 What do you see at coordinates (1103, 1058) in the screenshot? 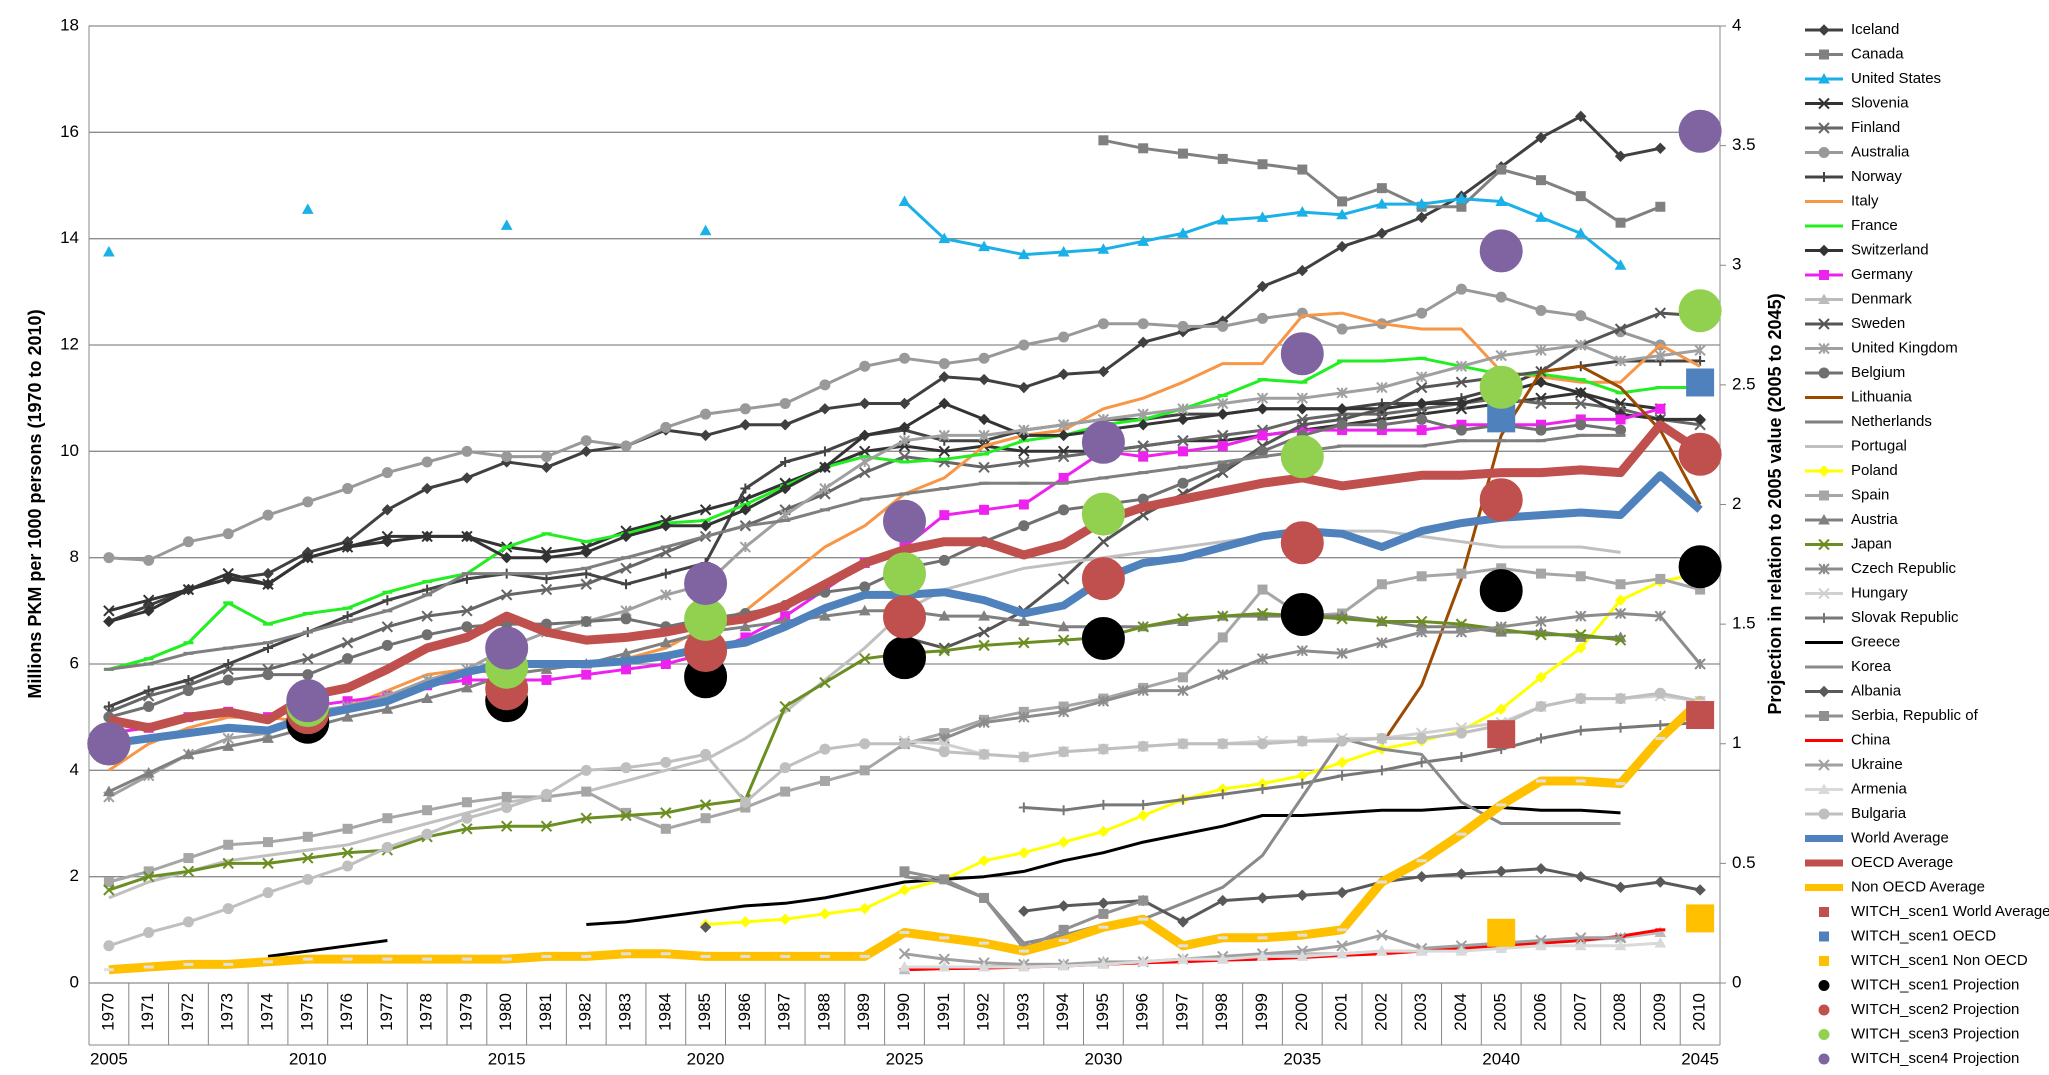
I see `x2-tick-label: 2030` at bounding box center [1103, 1058].